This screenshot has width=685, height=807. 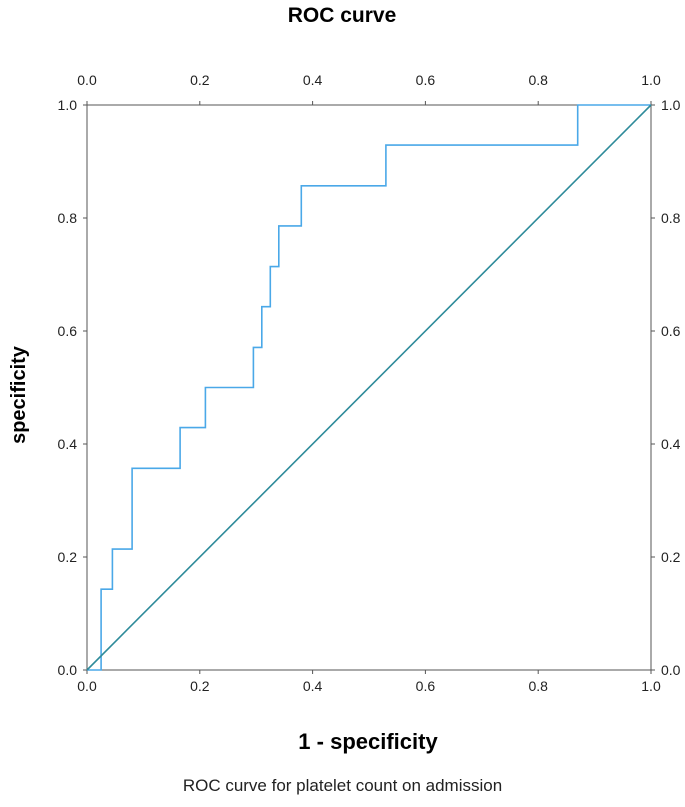 I want to click on y-tick-label-right: 0.6, so click(x=671, y=331).